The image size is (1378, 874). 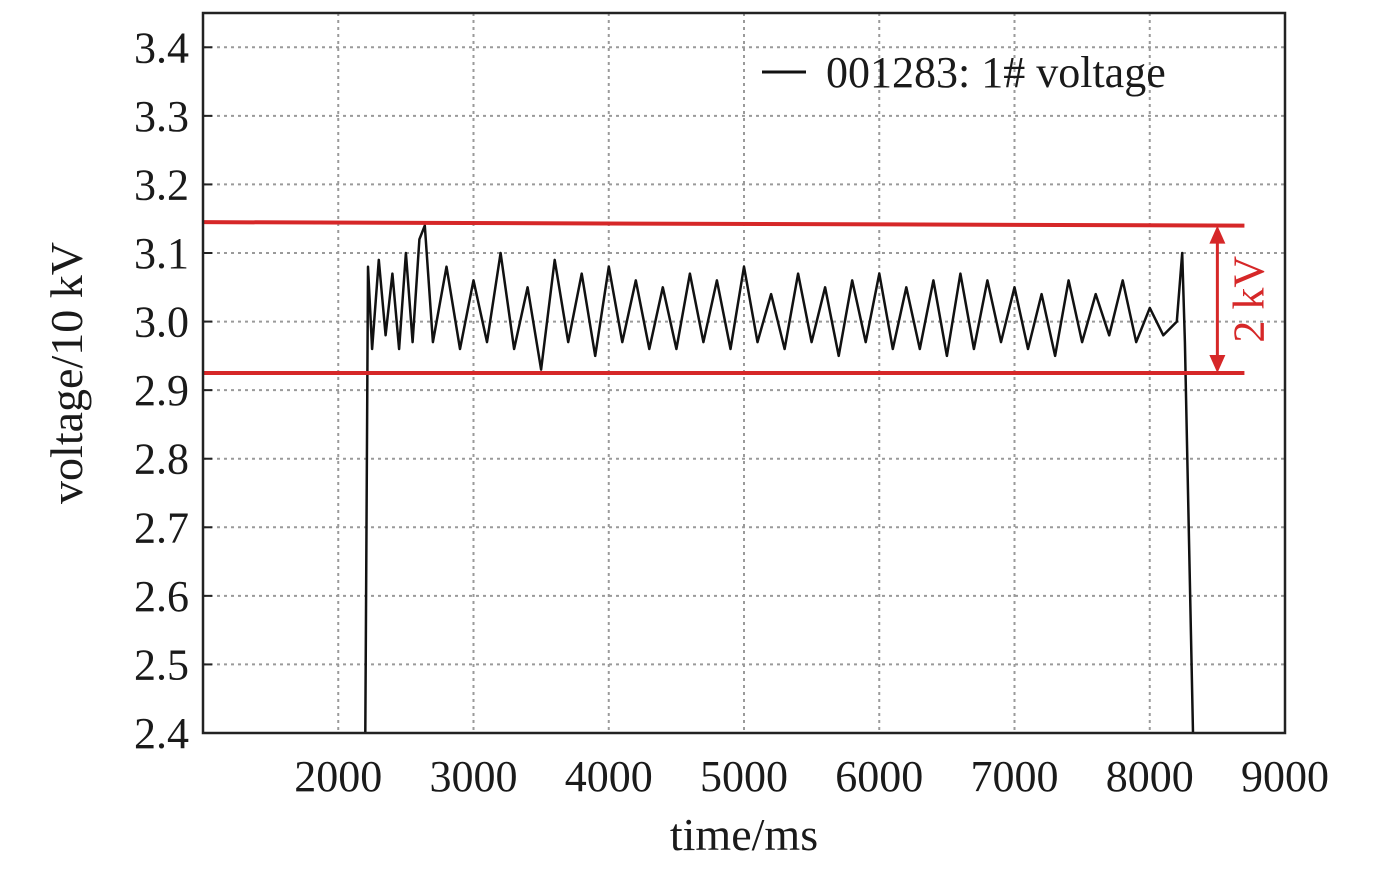 What do you see at coordinates (1015, 776) in the screenshot?
I see `x-tick-label: 7000` at bounding box center [1015, 776].